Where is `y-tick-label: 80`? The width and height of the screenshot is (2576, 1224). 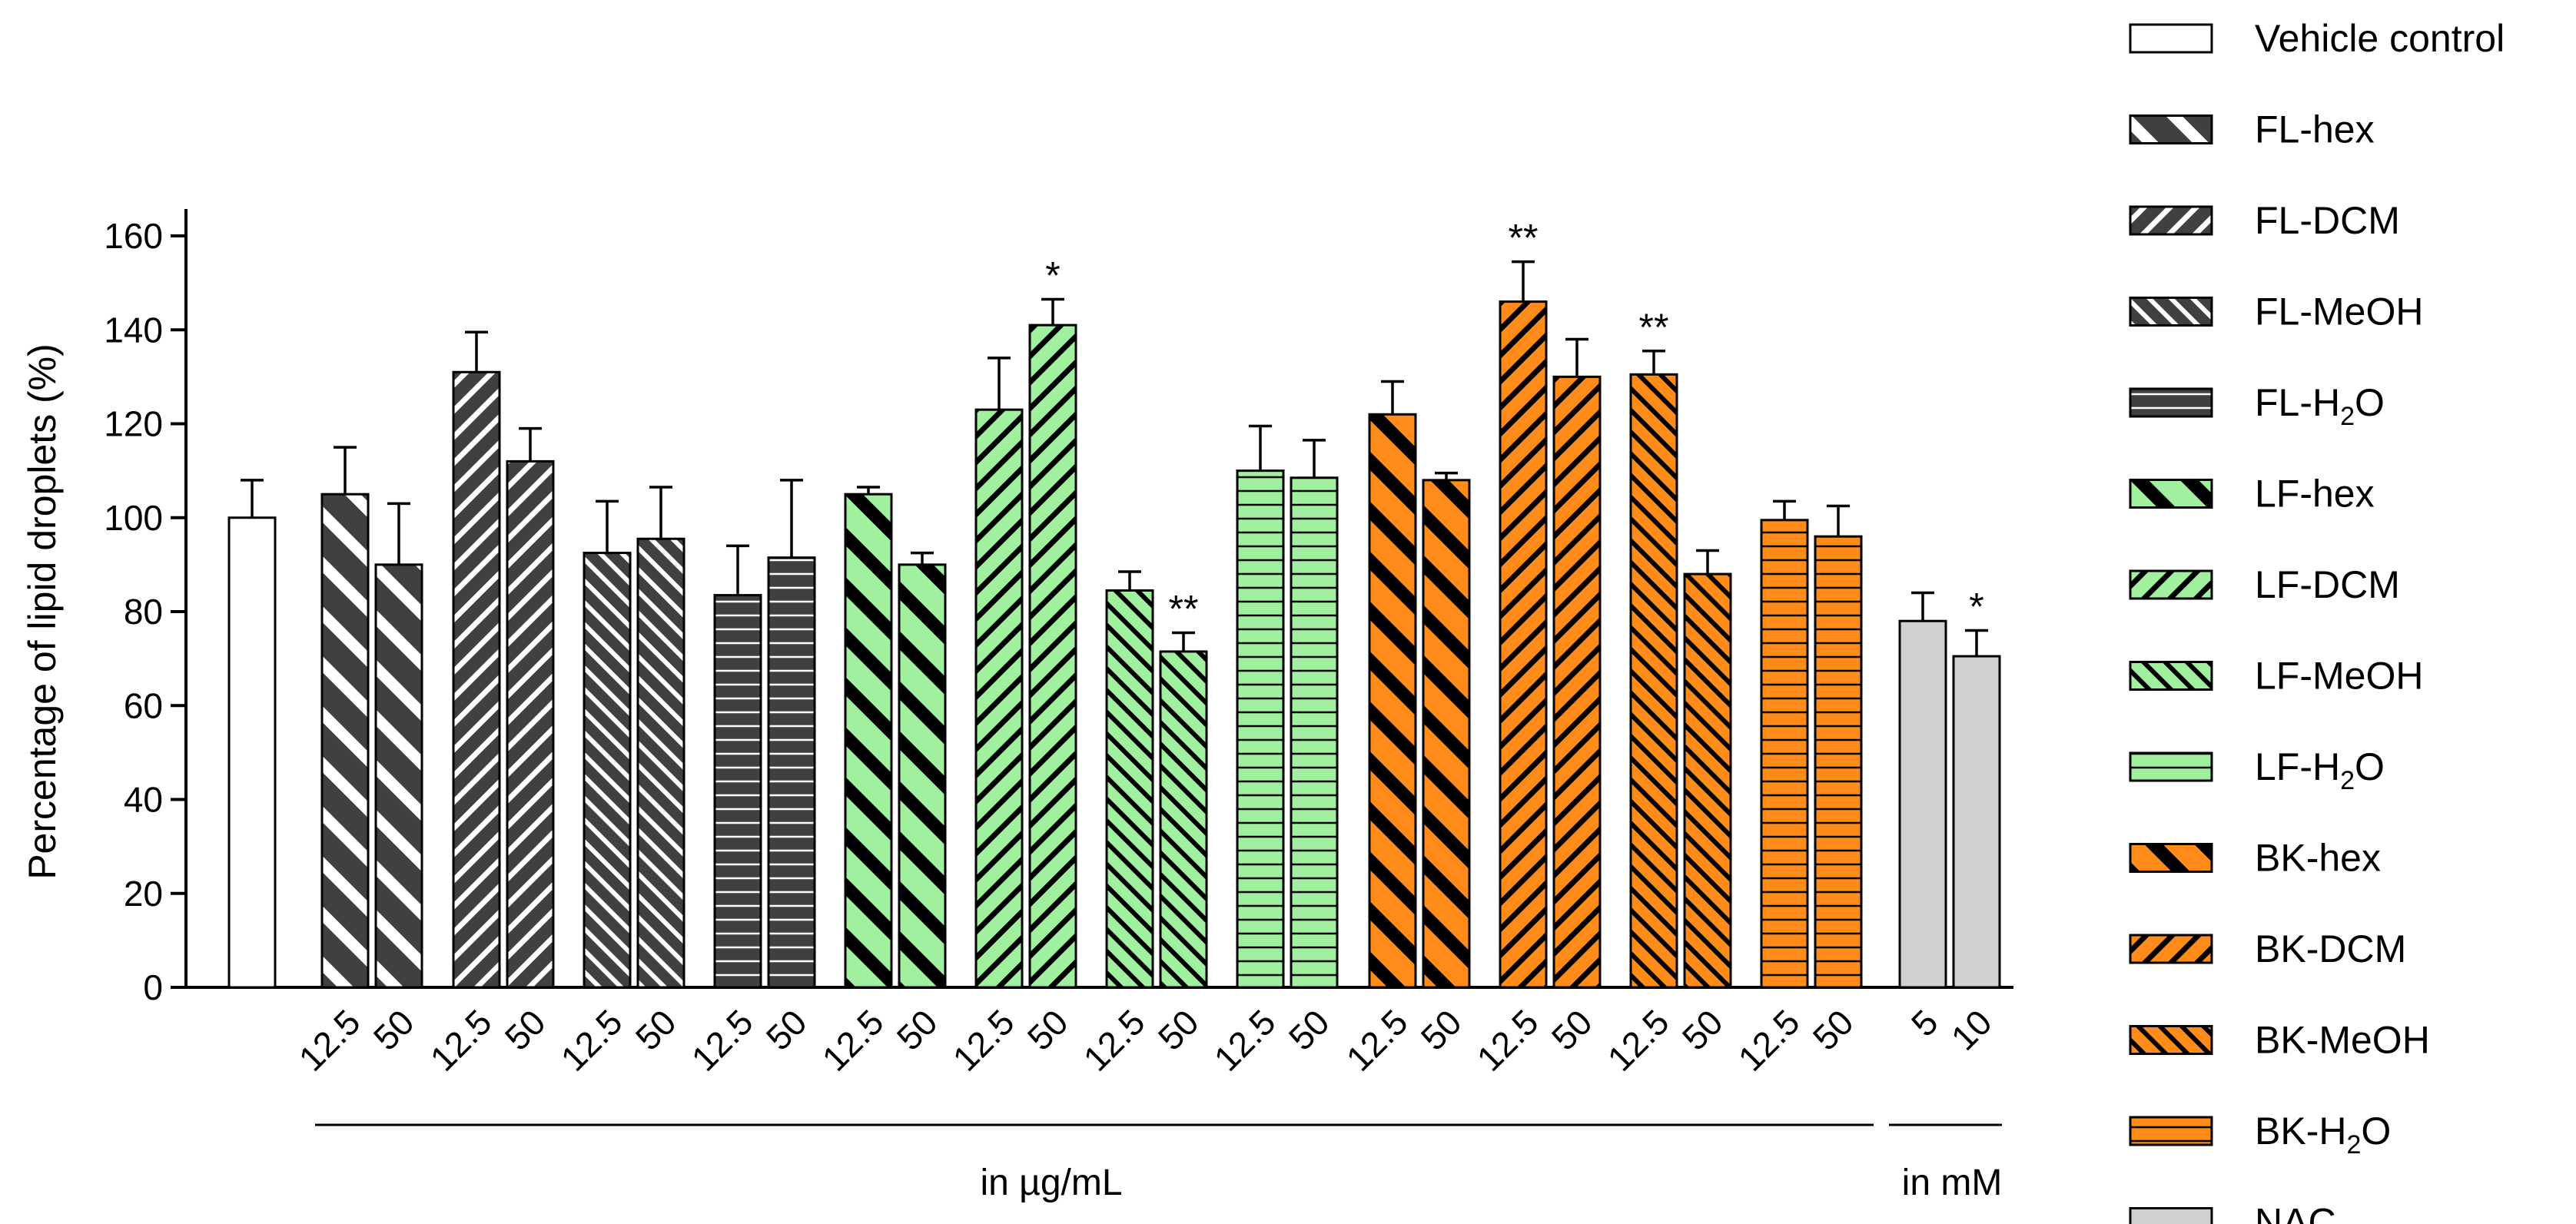 y-tick-label: 80 is located at coordinates (143, 612).